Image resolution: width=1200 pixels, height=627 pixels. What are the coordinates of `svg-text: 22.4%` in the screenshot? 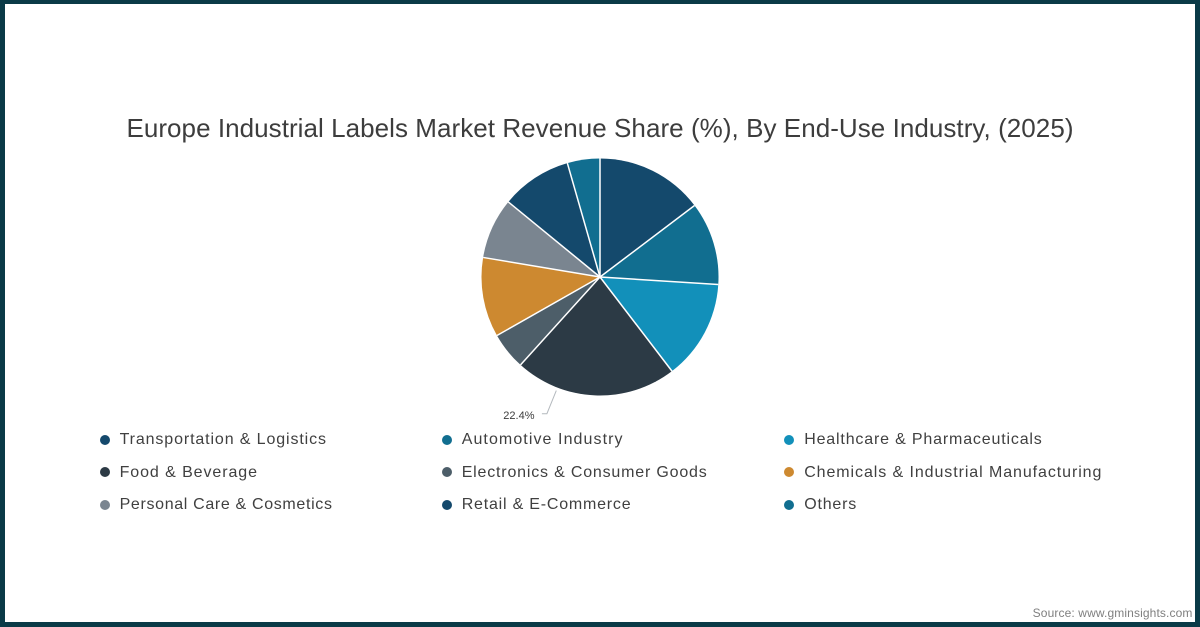 It's located at (518, 416).